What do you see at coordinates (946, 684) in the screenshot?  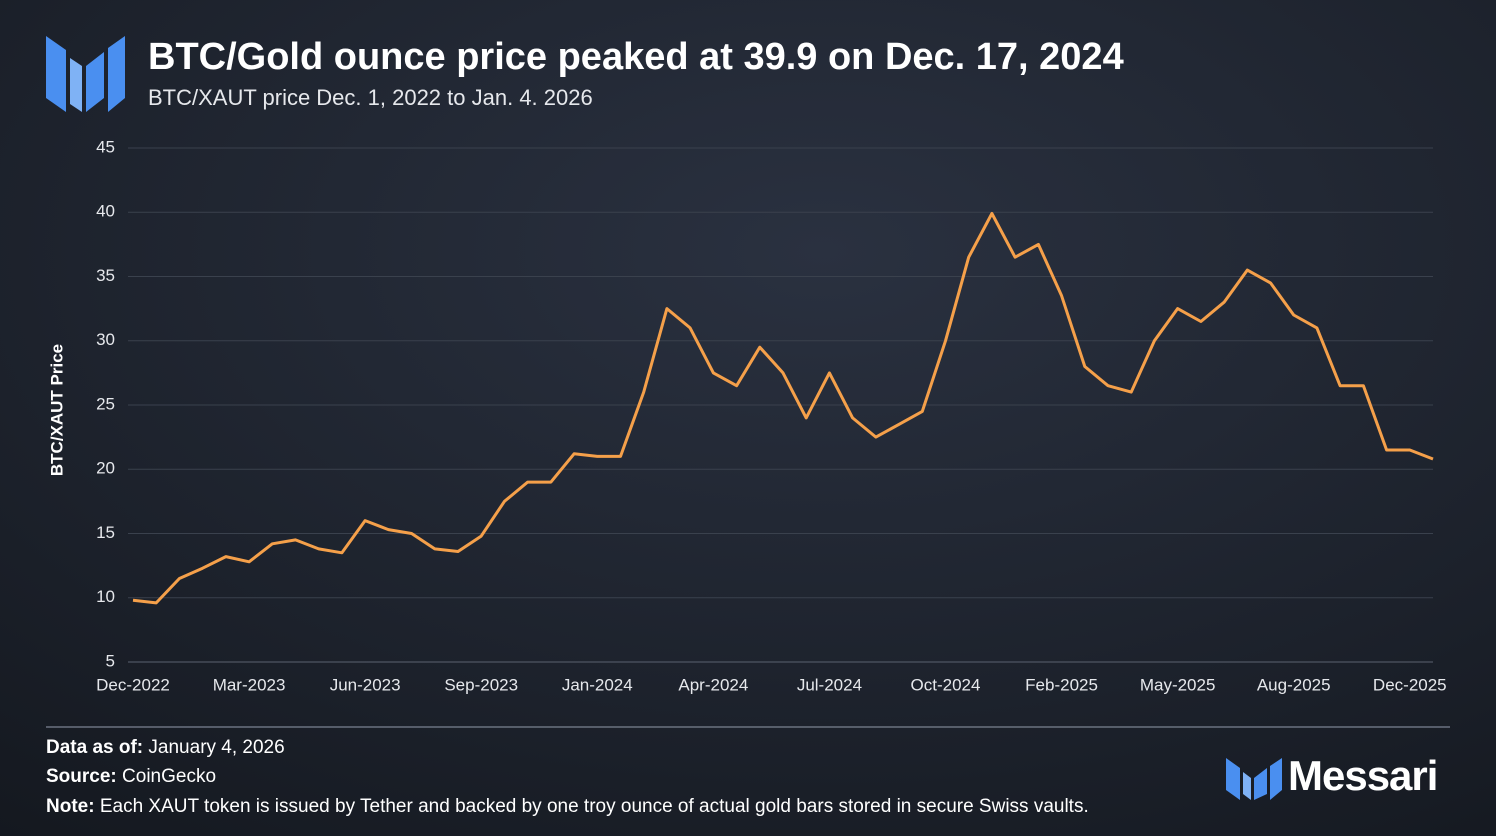 I see `x-tick-label: Oct-2024` at bounding box center [946, 684].